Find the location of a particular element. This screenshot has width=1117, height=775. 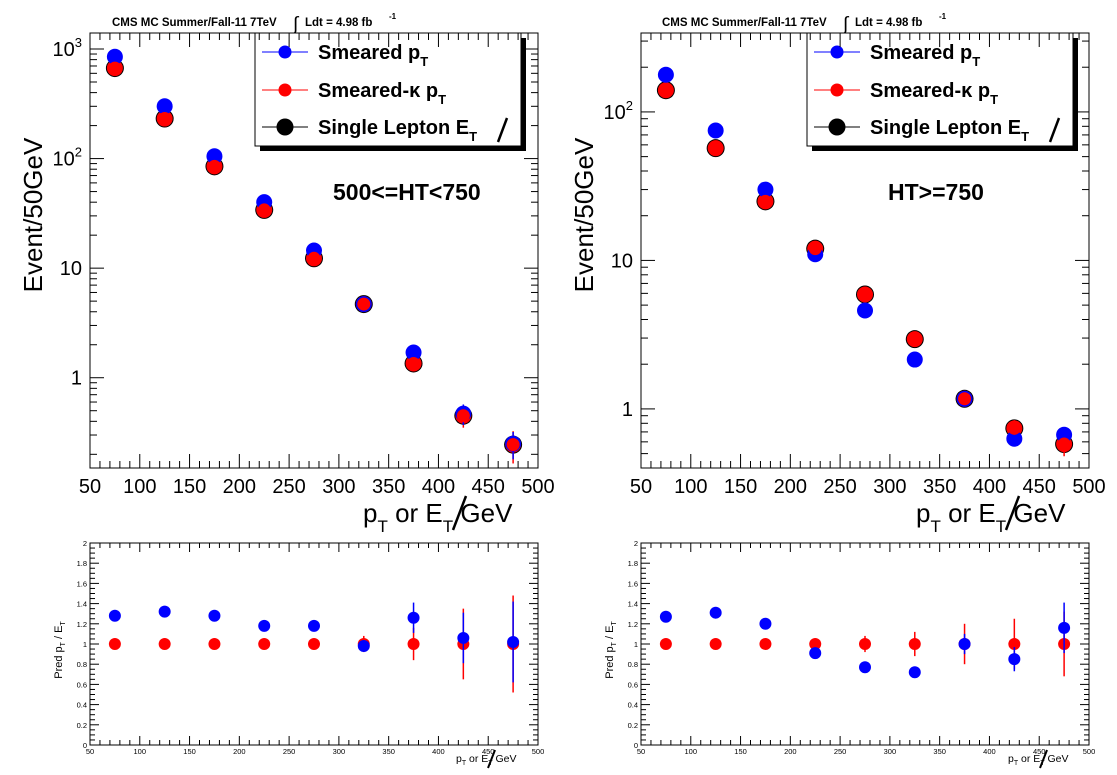

xlabel-main: p is located at coordinates (370, 513).